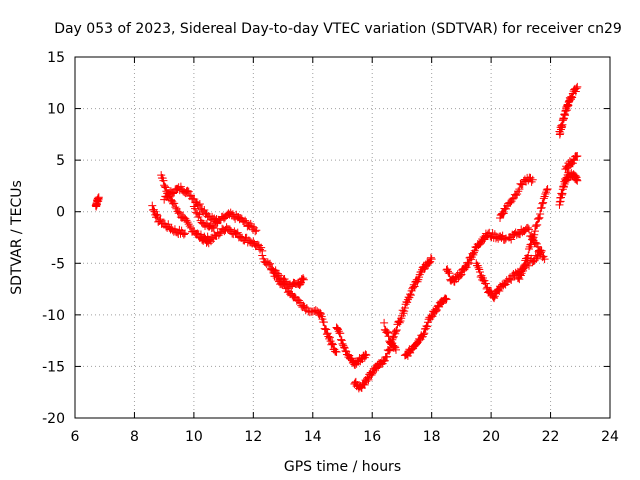 The width and height of the screenshot is (640, 480). What do you see at coordinates (58, 264) in the screenshot?
I see `y-tick-label: -5` at bounding box center [58, 264].